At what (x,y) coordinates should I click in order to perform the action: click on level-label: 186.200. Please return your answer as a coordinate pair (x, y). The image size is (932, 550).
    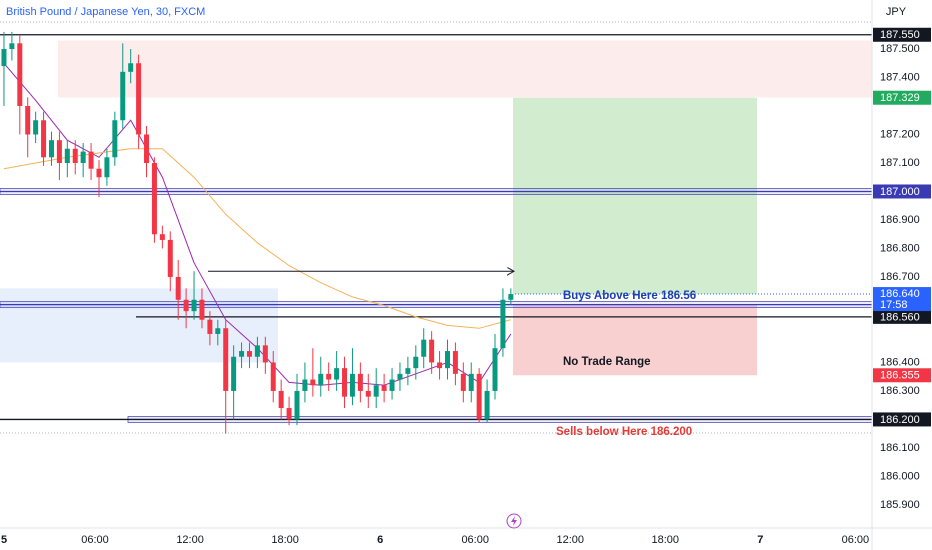
    Looking at the image, I should click on (900, 420).